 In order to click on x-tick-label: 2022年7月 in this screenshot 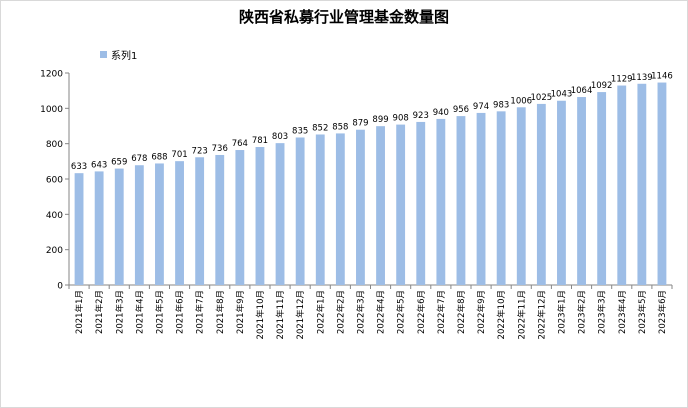, I will do `click(441, 312)`.